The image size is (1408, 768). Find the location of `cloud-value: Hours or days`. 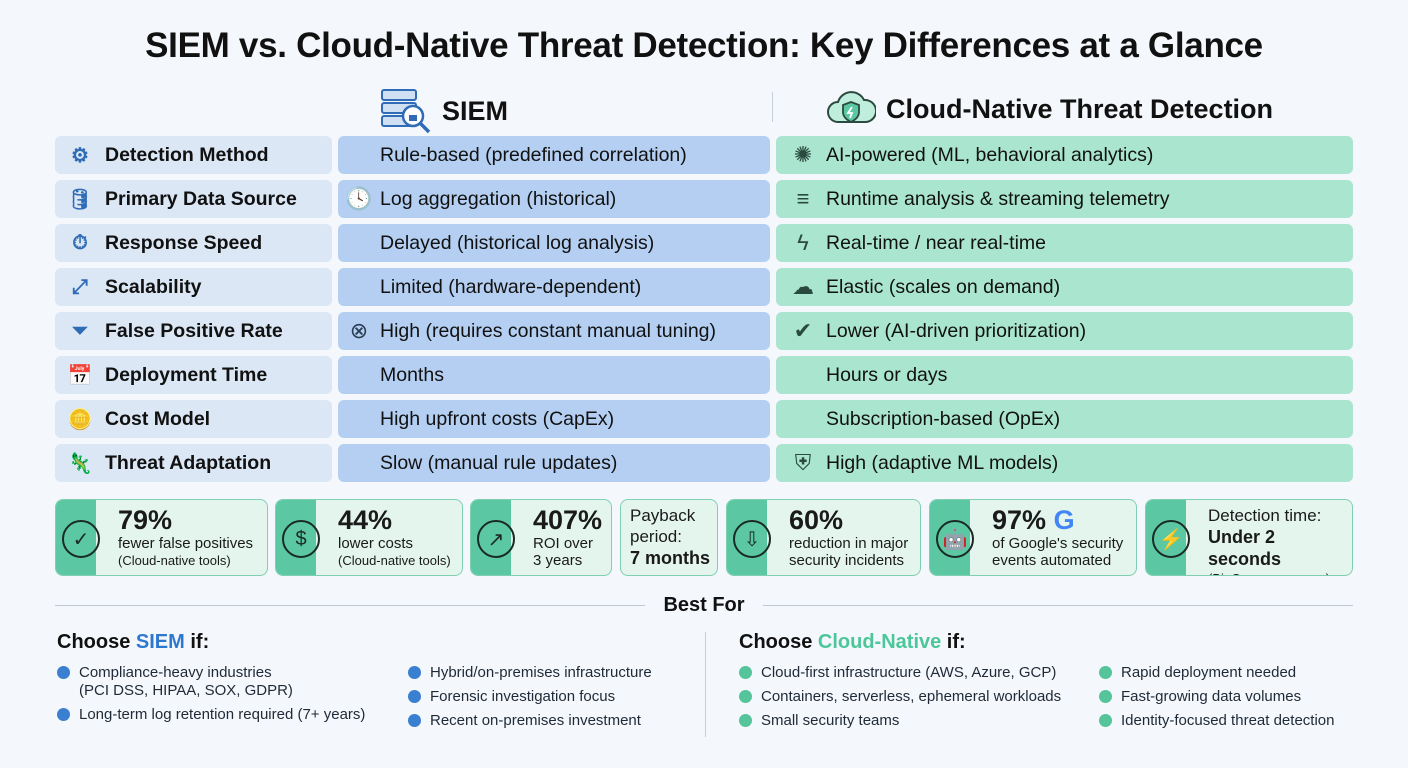

cloud-value: Hours or days is located at coordinates (887, 374).